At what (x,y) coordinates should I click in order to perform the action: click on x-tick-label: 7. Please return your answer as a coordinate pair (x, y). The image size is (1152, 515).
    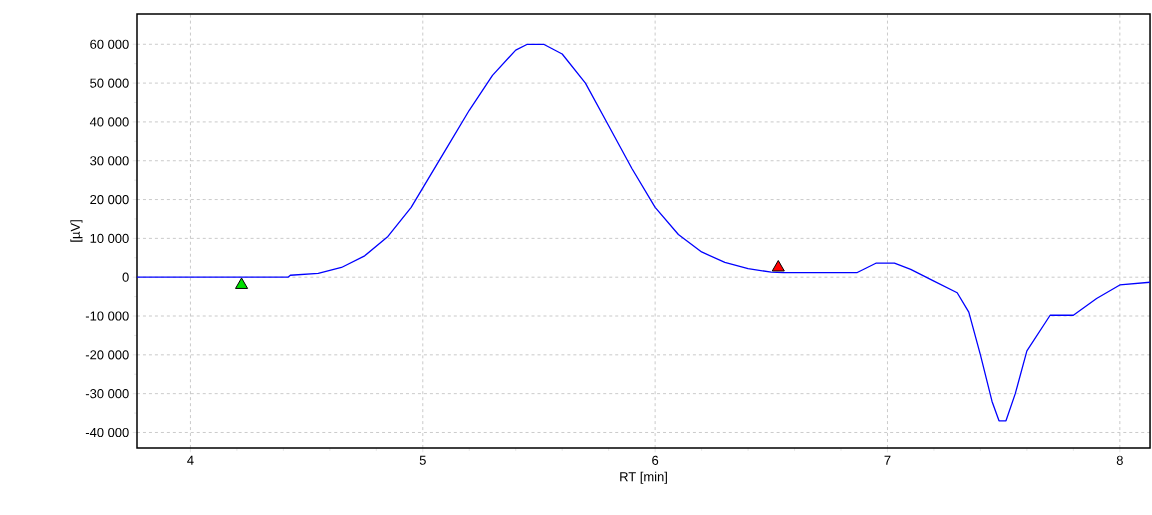
    Looking at the image, I should click on (887, 460).